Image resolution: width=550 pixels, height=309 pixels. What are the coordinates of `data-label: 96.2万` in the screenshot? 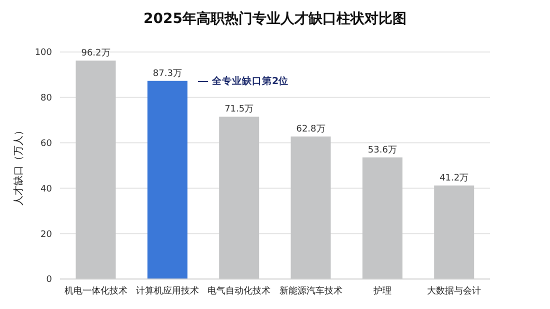 It's located at (95, 53).